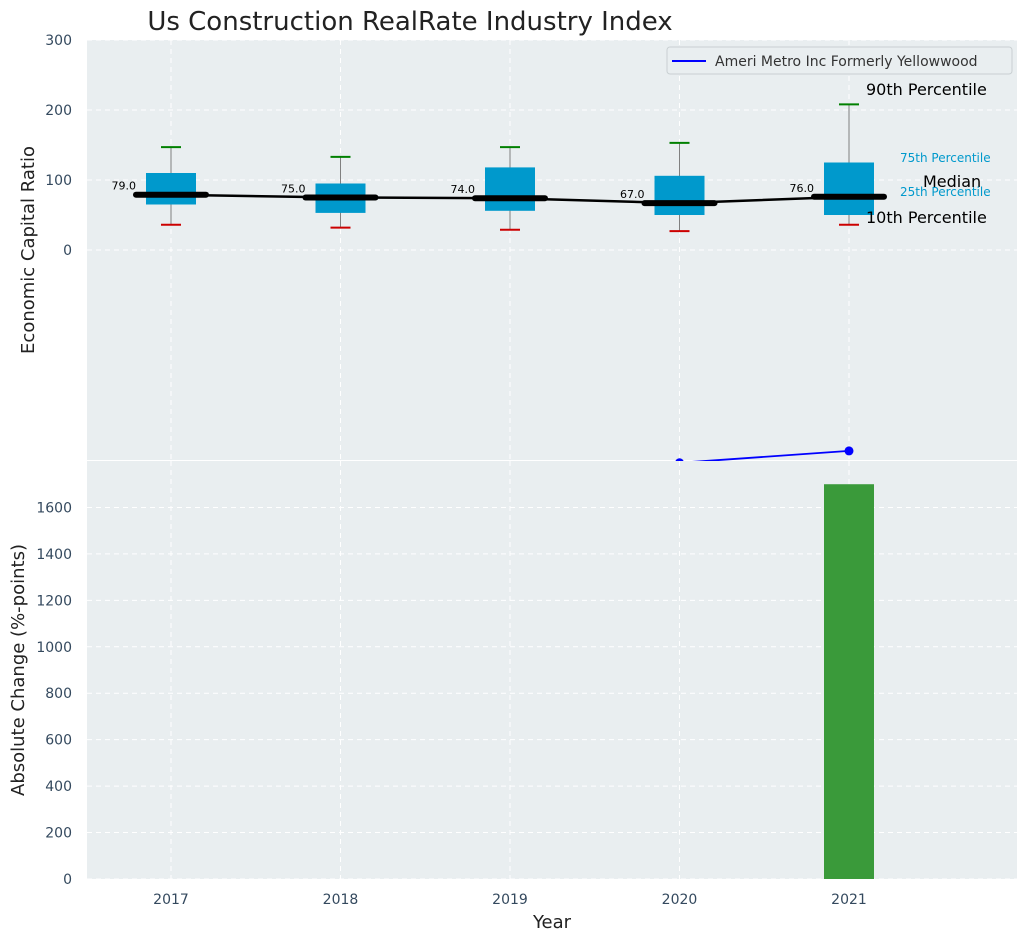 This screenshot has width=1026, height=942. What do you see at coordinates (945, 192) in the screenshot?
I see `annotation-p25: 25th Percentile` at bounding box center [945, 192].